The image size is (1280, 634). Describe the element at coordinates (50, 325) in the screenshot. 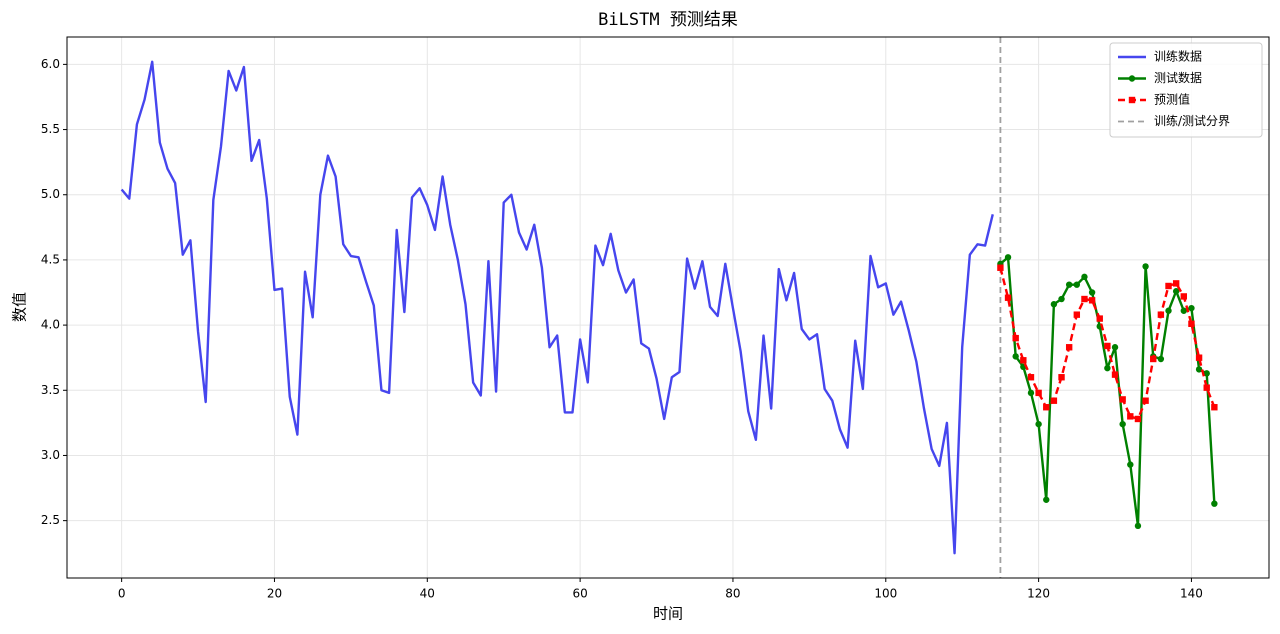

I see `y-tick-label: 4.0` at that location.